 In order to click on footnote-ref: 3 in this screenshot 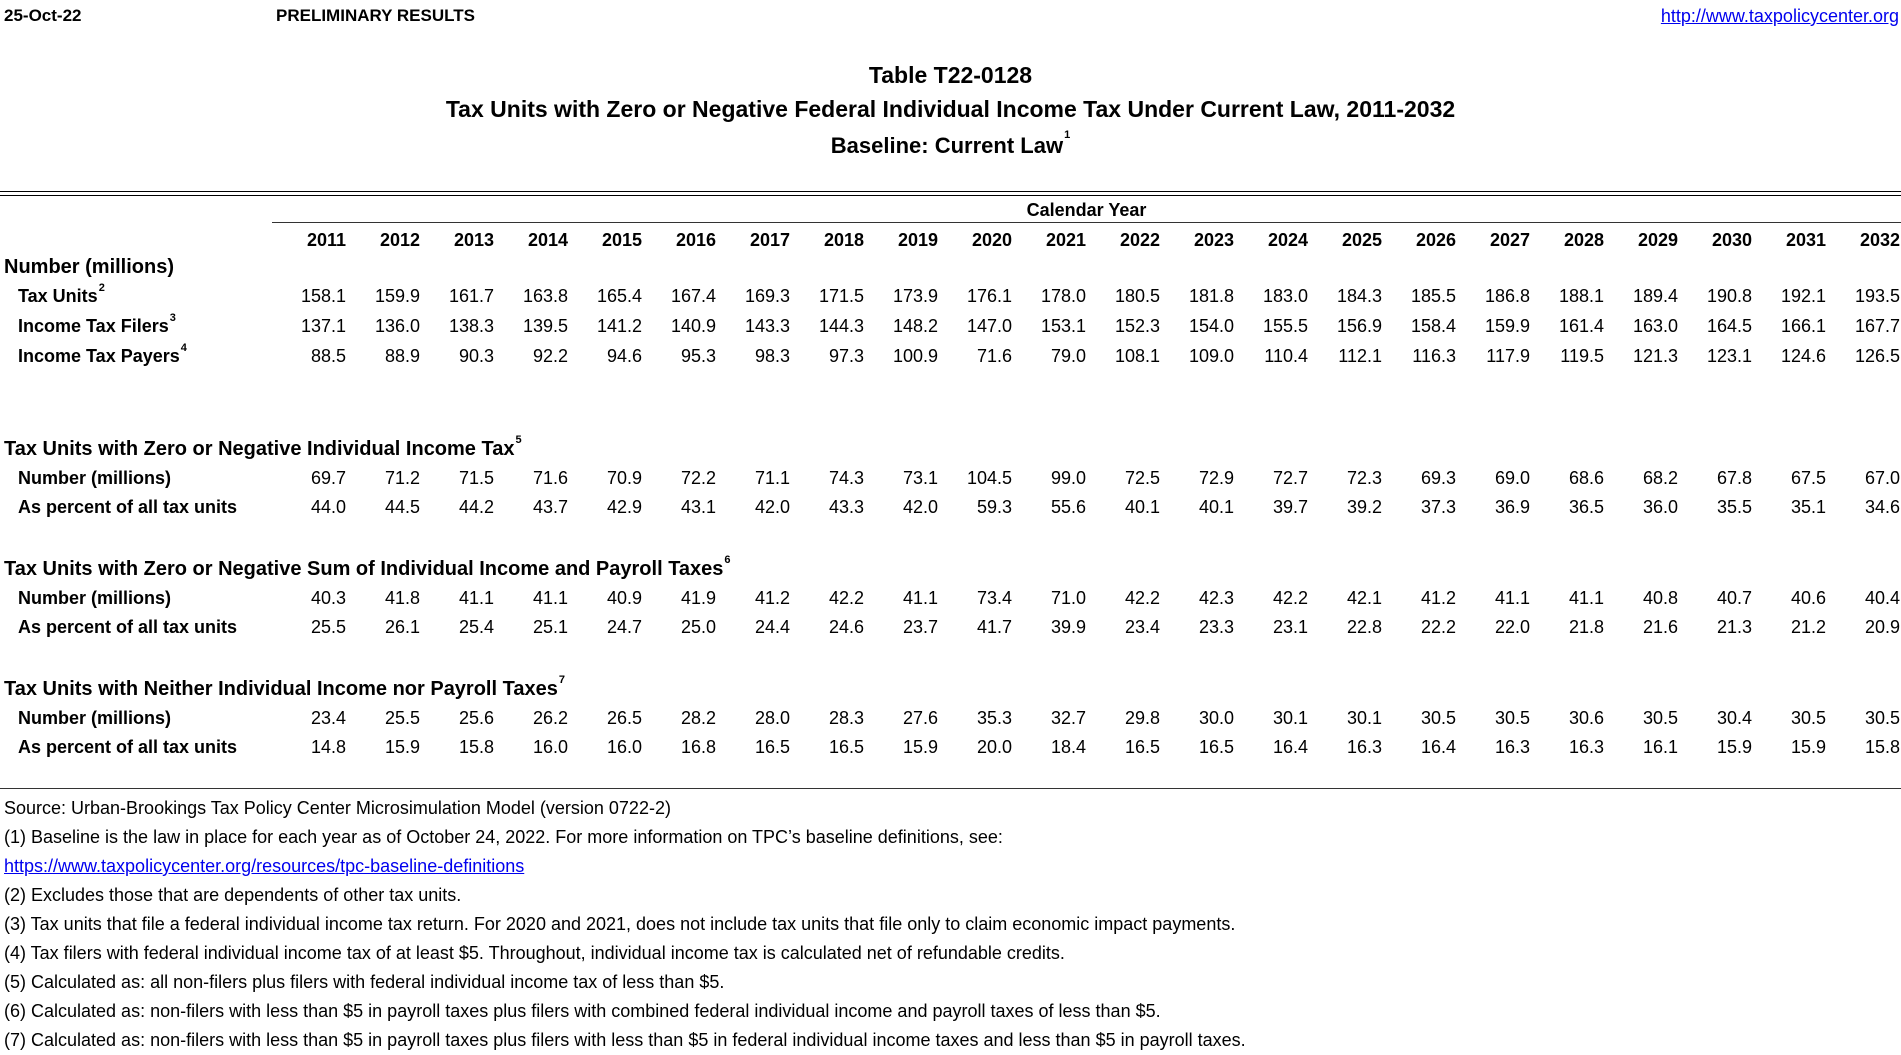, I will do `click(172, 318)`.